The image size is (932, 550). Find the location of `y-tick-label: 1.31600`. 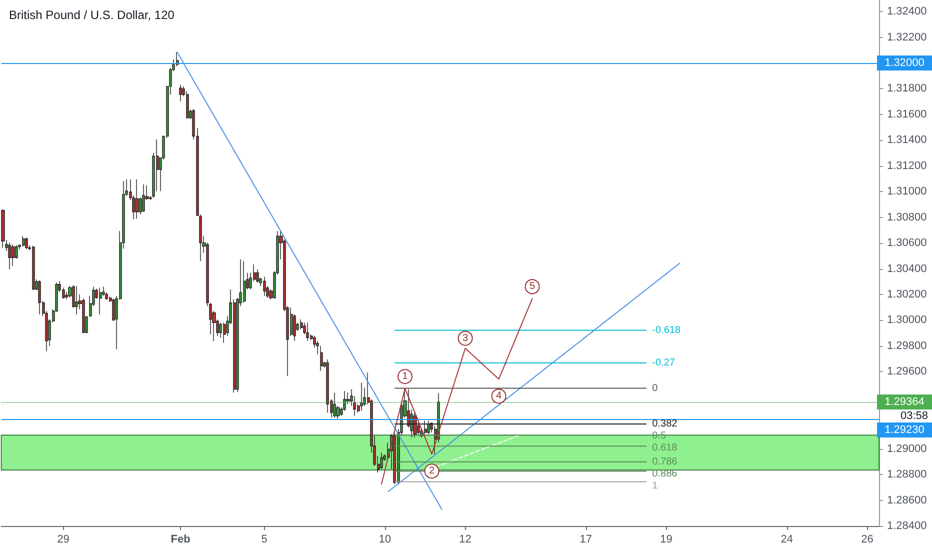

y-tick-label: 1.31600 is located at coordinates (907, 114).